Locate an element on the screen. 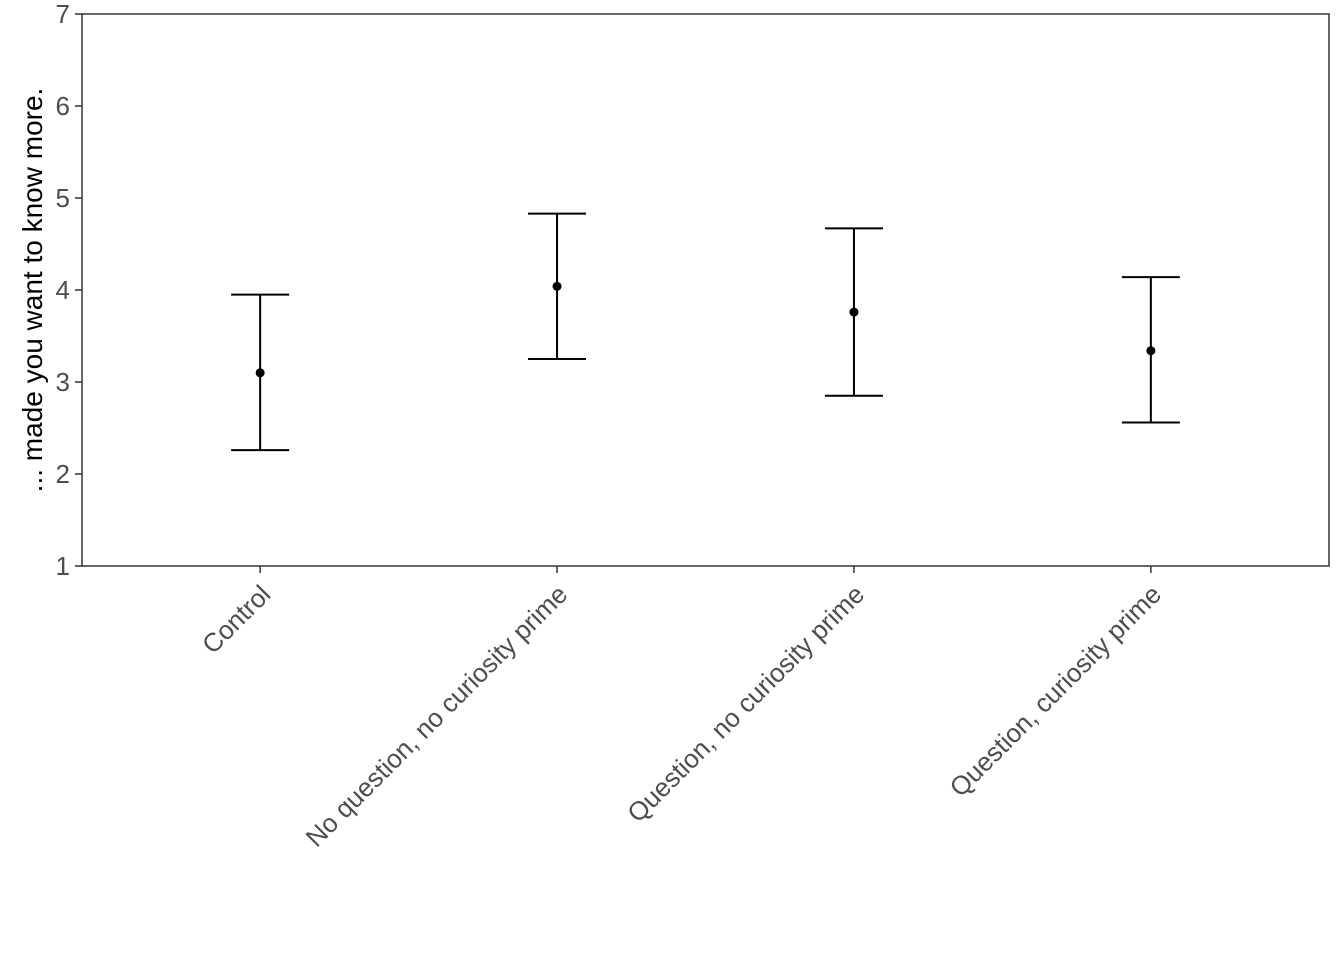 This screenshot has height=960, width=1344. y-tick-label: 7 is located at coordinates (63, 14).